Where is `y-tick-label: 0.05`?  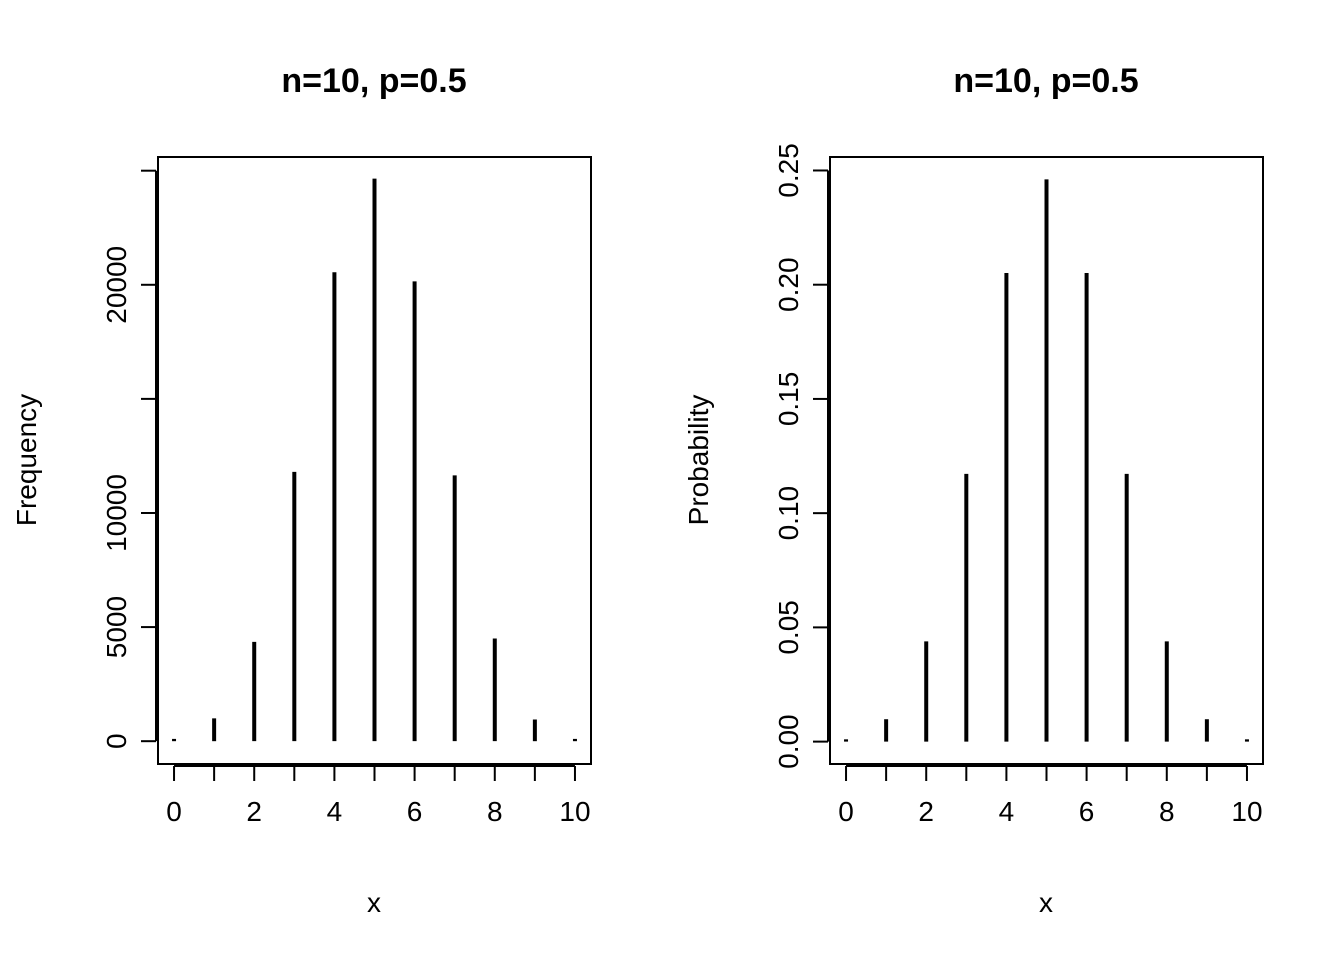
y-tick-label: 0.05 is located at coordinates (788, 627).